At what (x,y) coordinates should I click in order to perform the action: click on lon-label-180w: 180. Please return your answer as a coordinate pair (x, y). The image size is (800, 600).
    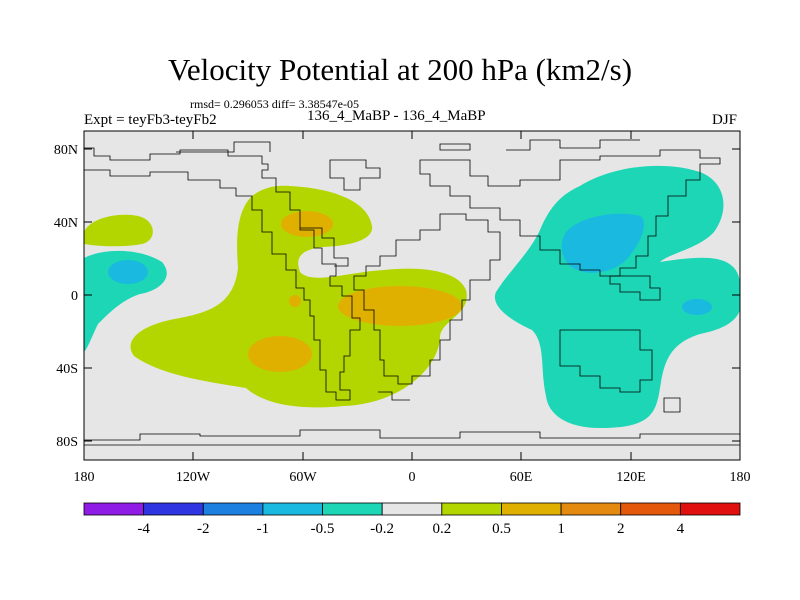
    Looking at the image, I should click on (84, 477).